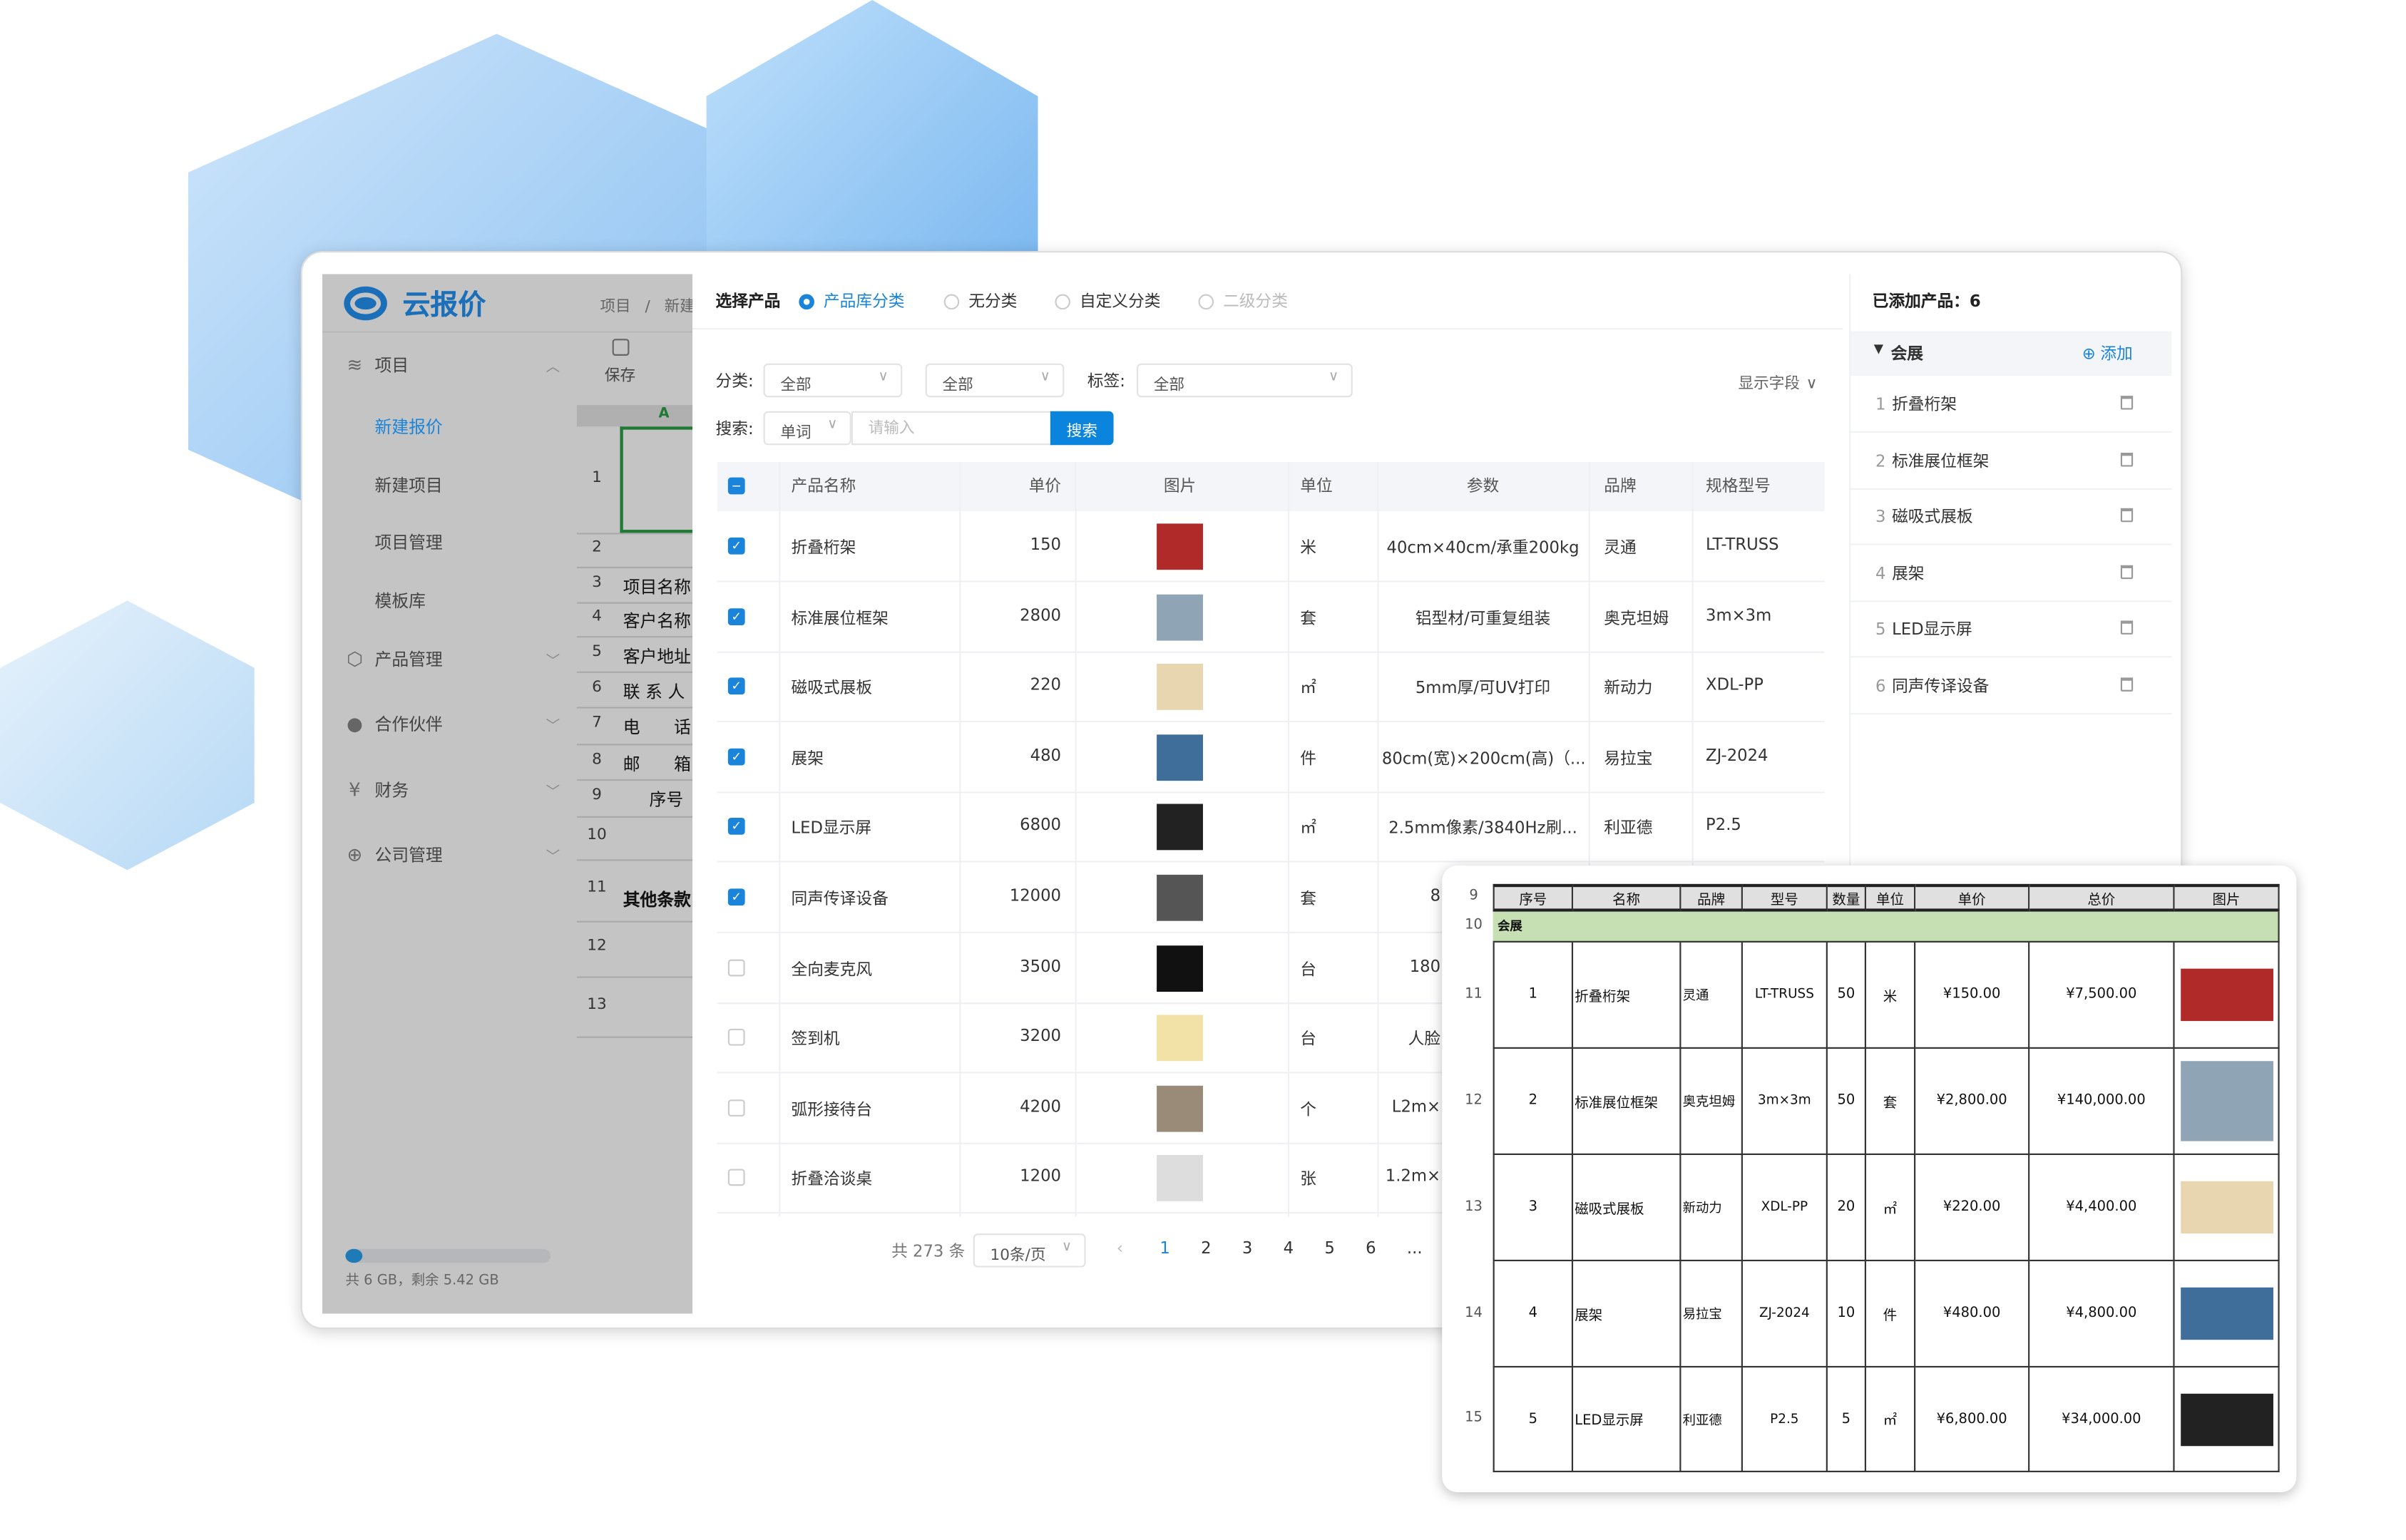 Image resolution: width=2406 pixels, height=1540 pixels. What do you see at coordinates (1206, 302) in the screenshot?
I see `radio-icon` at bounding box center [1206, 302].